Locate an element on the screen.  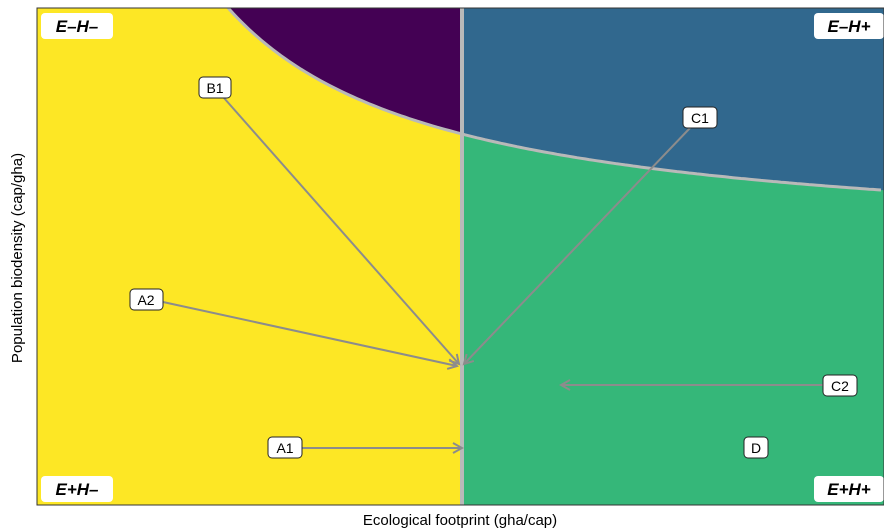
label-a1-text: A1 is located at coordinates (284, 448).